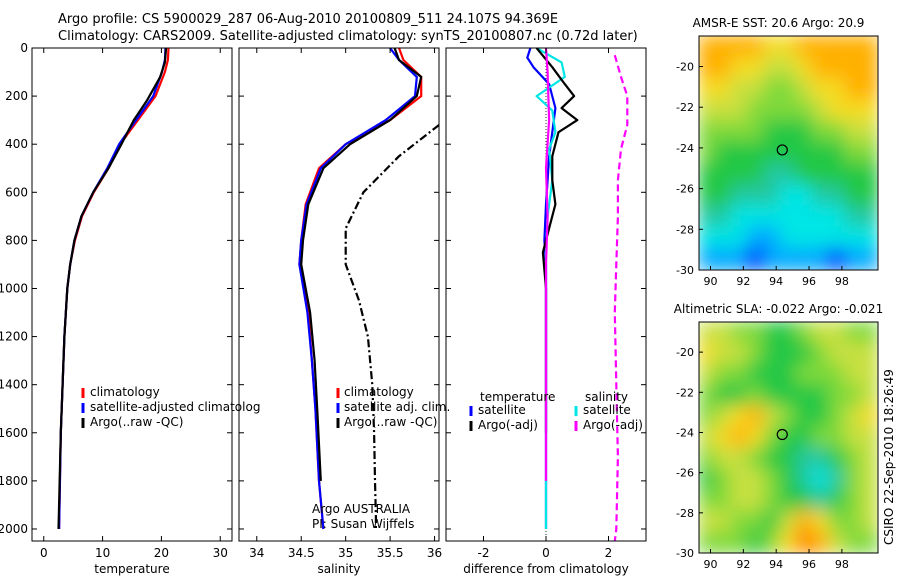  What do you see at coordinates (685, 107) in the screenshot?
I see `y-tick-label: -22` at bounding box center [685, 107].